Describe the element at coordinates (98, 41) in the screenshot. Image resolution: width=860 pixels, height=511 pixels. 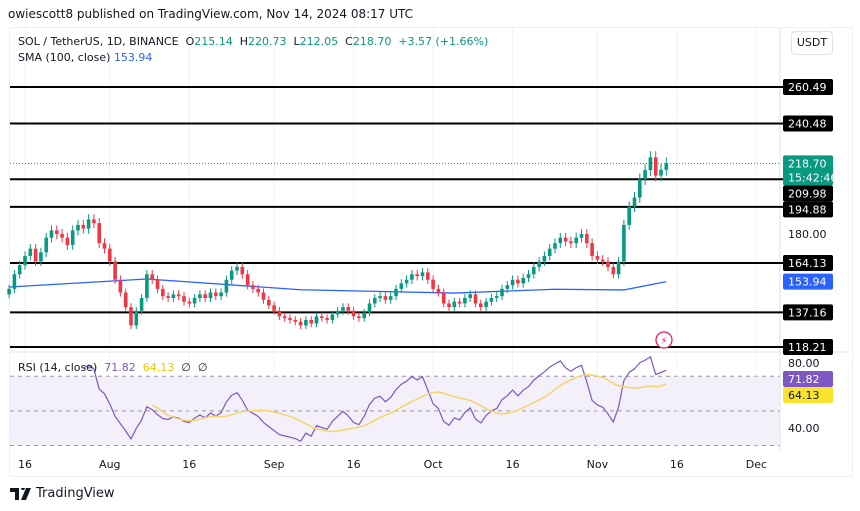
I see `symbol-title: SOL / TetherUS, 1D, BINANCE` at that location.